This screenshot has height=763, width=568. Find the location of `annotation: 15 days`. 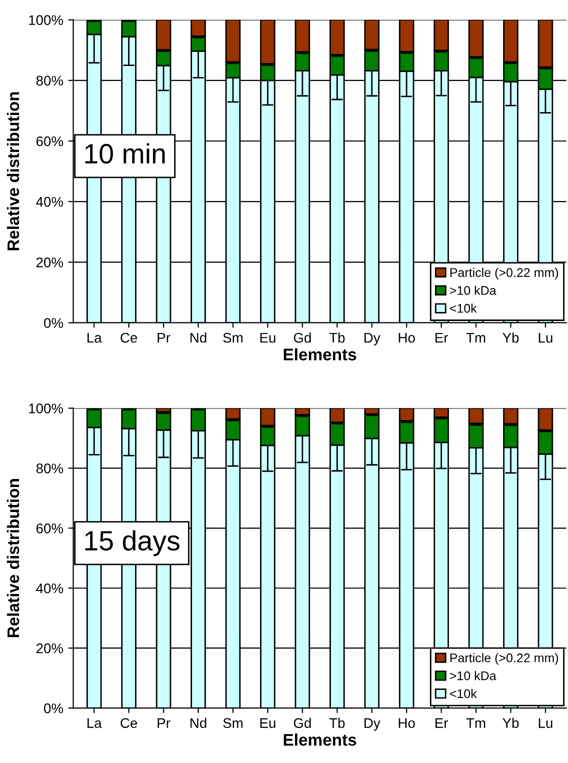

annotation: 15 days is located at coordinates (132, 543).